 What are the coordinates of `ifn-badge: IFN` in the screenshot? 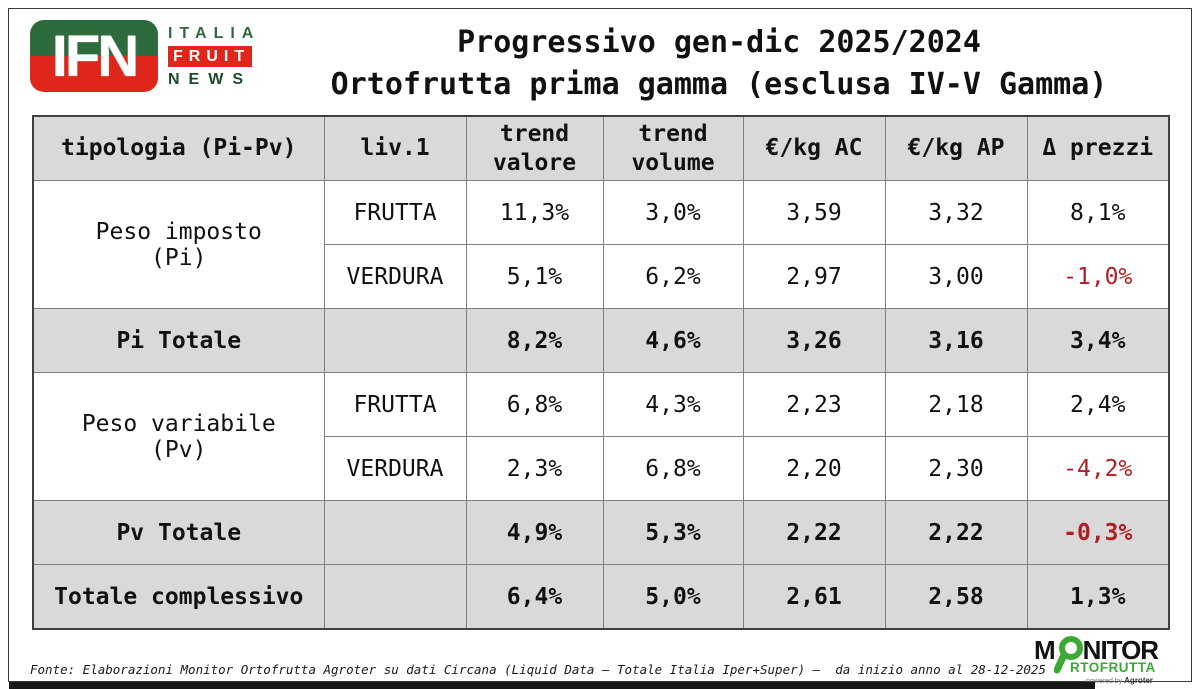 It's located at (94, 56).